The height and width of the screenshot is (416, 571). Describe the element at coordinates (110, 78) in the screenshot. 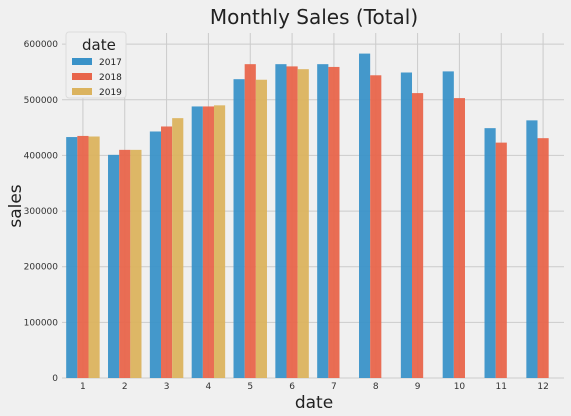

I see `legend-label-2018: 2018` at that location.